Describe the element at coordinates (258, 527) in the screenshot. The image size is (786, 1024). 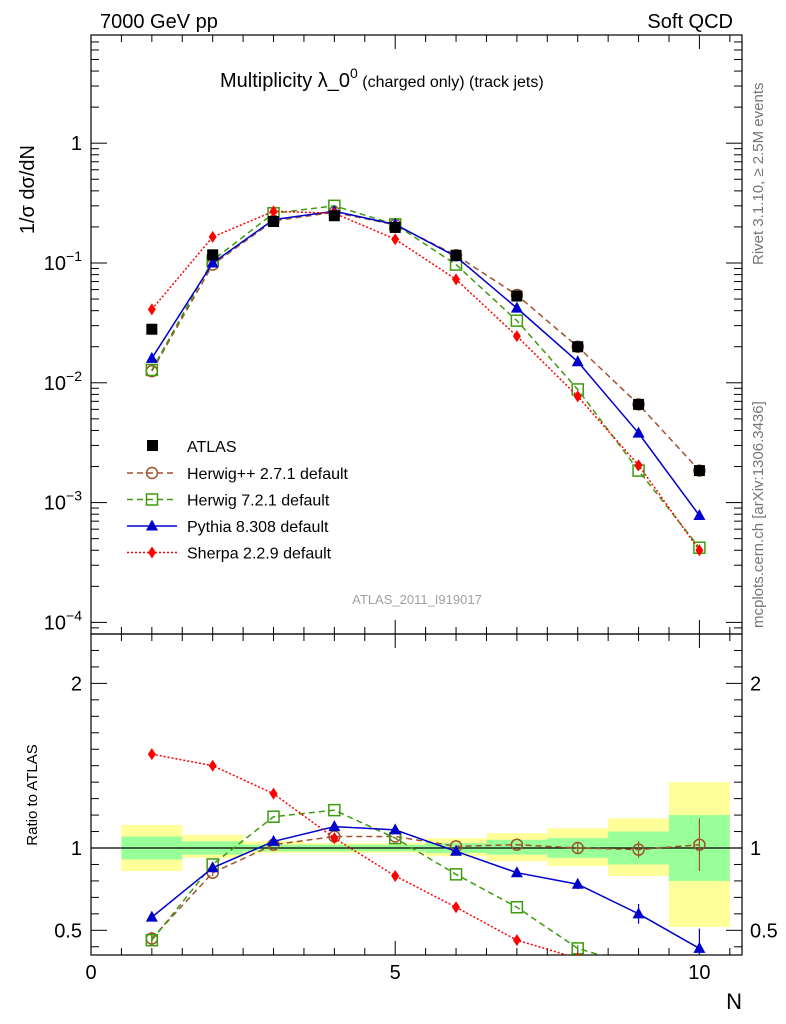
I see `legend-label: Pythia 8.308 default` at that location.